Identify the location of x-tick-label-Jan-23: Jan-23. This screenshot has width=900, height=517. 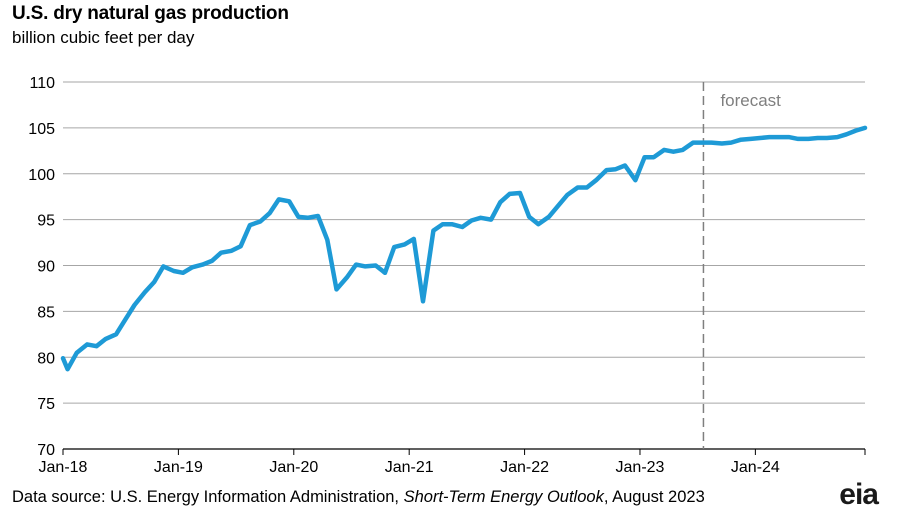
(640, 467).